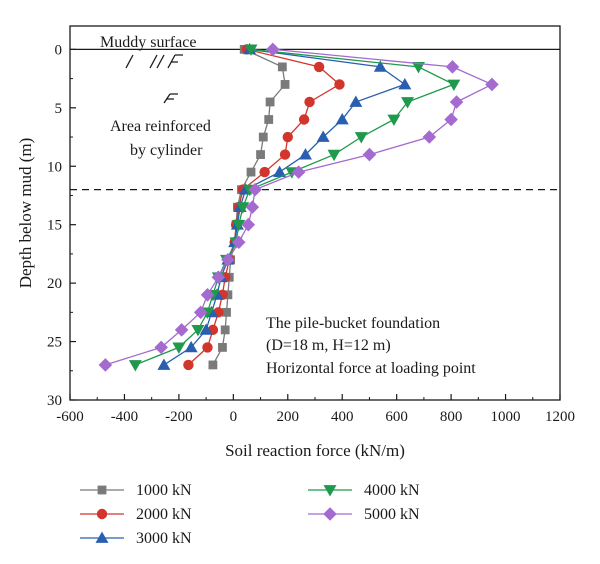 The height and width of the screenshot is (564, 600). What do you see at coordinates (288, 417) in the screenshot?
I see `x-tick-label: 200` at bounding box center [288, 417].